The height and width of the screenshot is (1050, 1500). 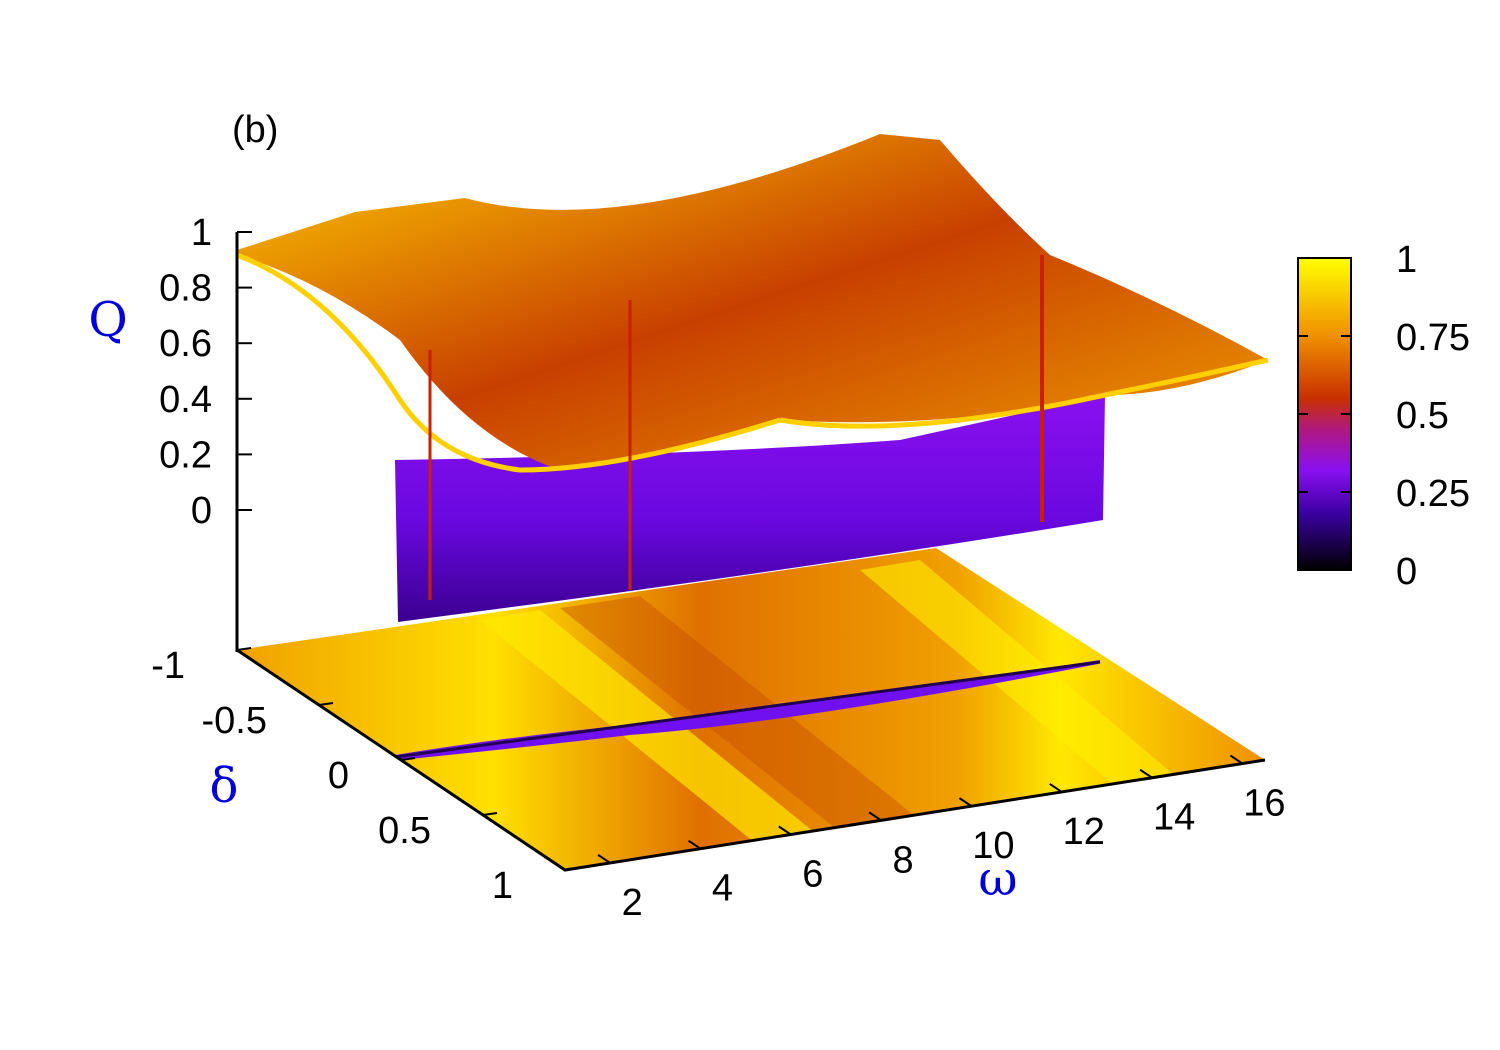 What do you see at coordinates (1084, 832) in the screenshot?
I see `x-tick-label: 12` at bounding box center [1084, 832].